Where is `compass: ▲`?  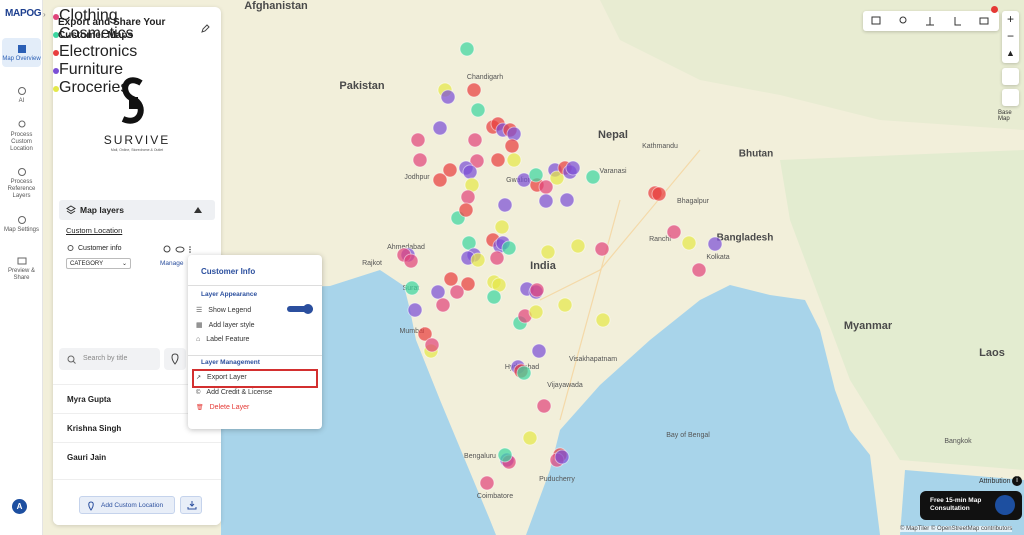 compass: ▲ is located at coordinates (1010, 53).